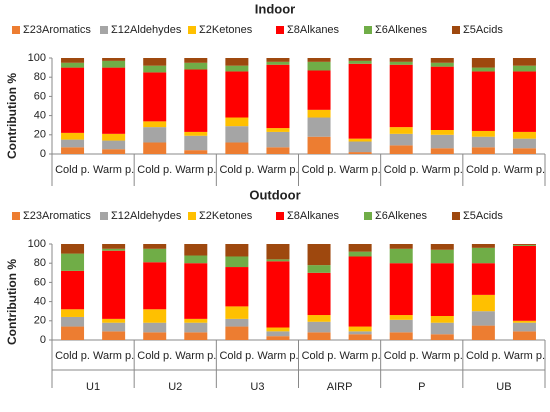  What do you see at coordinates (483, 30) in the screenshot?
I see `legend-label: Σ5Acids` at bounding box center [483, 30].